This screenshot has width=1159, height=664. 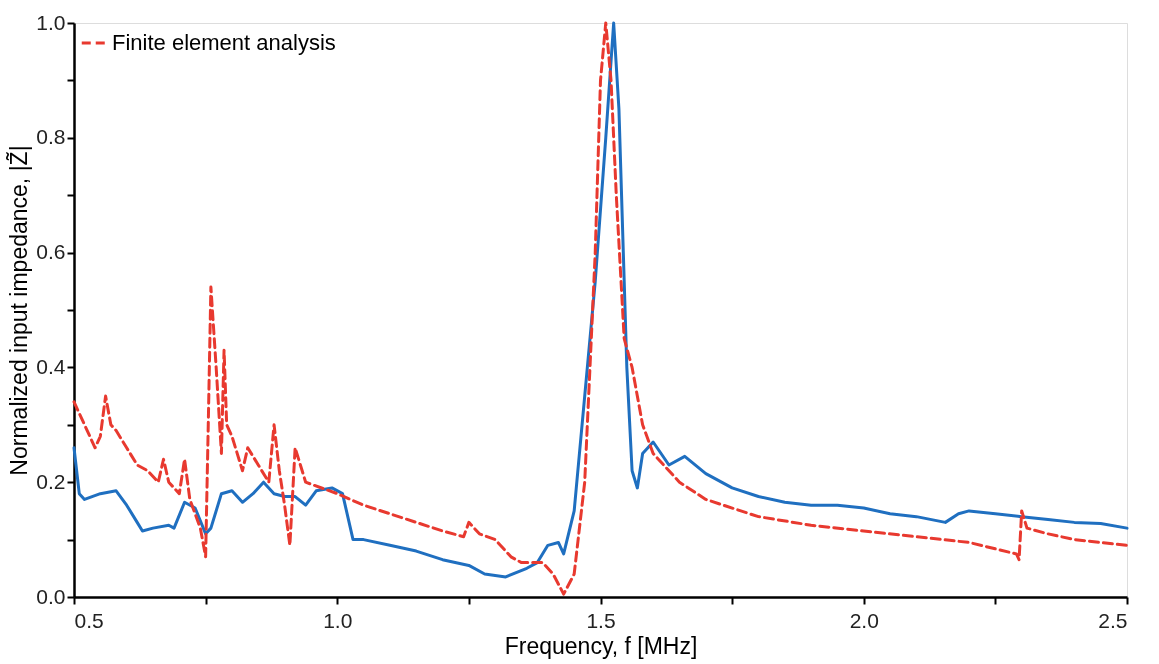 What do you see at coordinates (19, 310) in the screenshot?
I see `y-axis-title: Normalized input impedance, |Z̃|` at bounding box center [19, 310].